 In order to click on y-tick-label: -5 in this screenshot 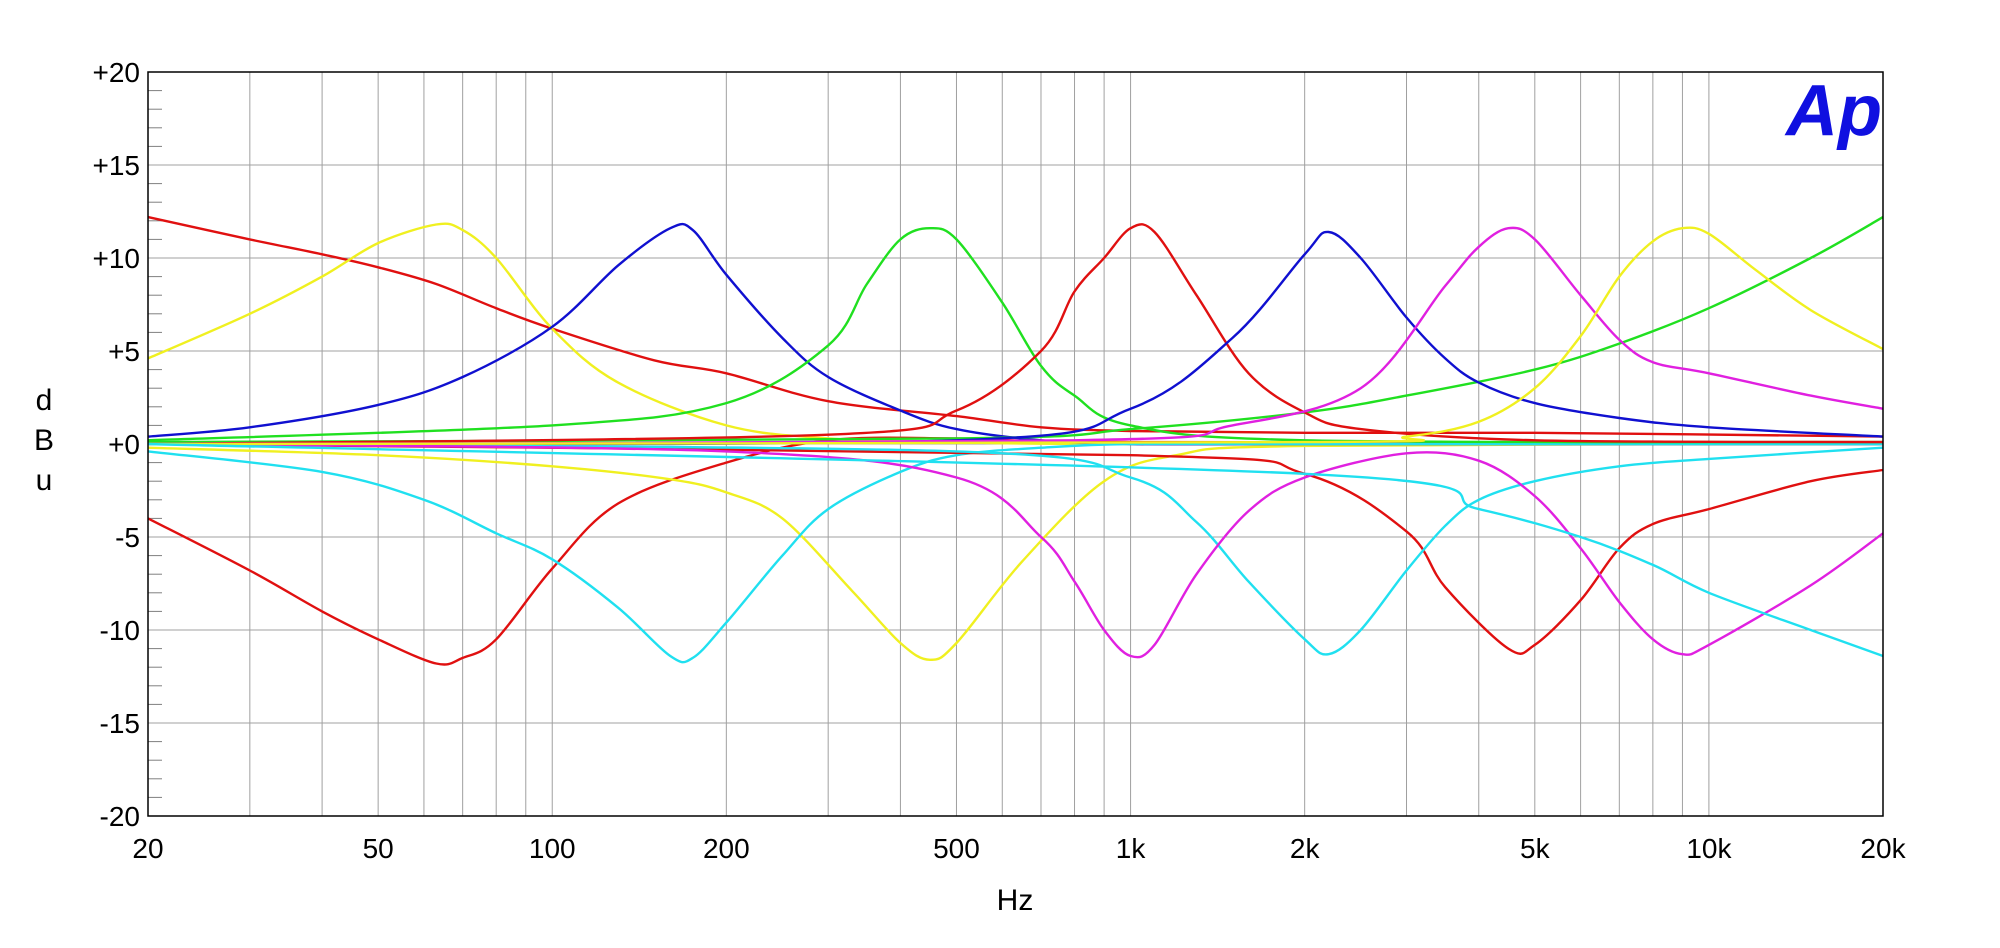, I will do `click(127, 537)`.